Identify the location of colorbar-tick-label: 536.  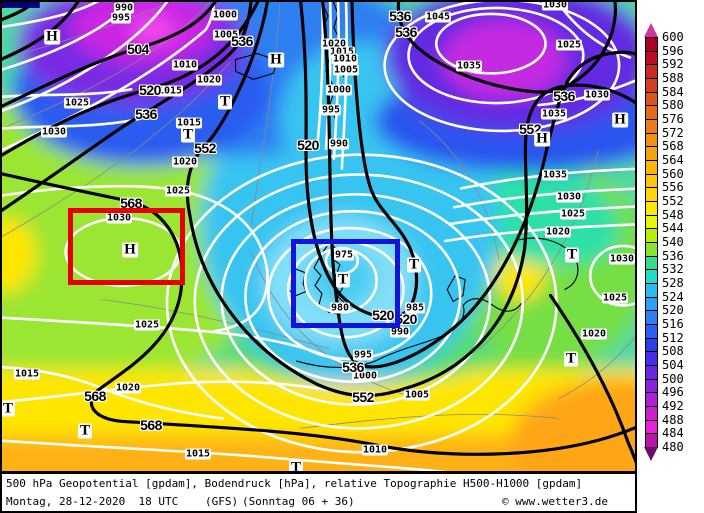
(673, 255).